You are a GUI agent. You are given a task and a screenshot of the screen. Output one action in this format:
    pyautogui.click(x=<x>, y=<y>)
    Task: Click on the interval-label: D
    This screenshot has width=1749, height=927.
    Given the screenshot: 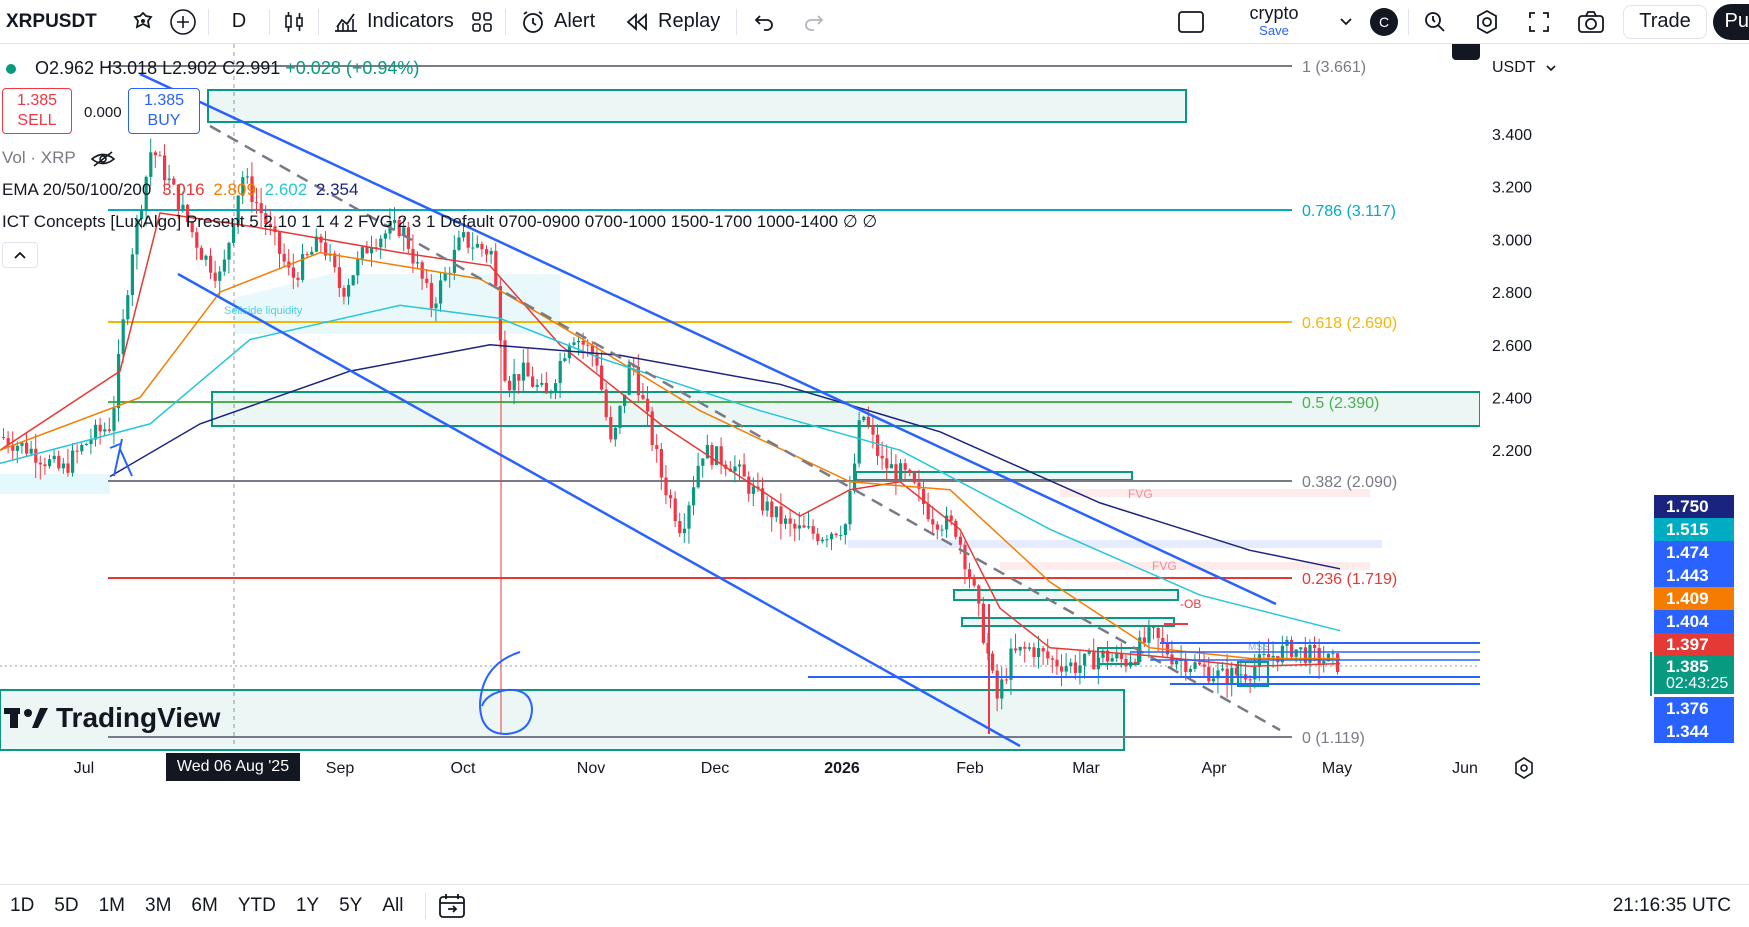 What is the action you would take?
    pyautogui.click(x=239, y=21)
    